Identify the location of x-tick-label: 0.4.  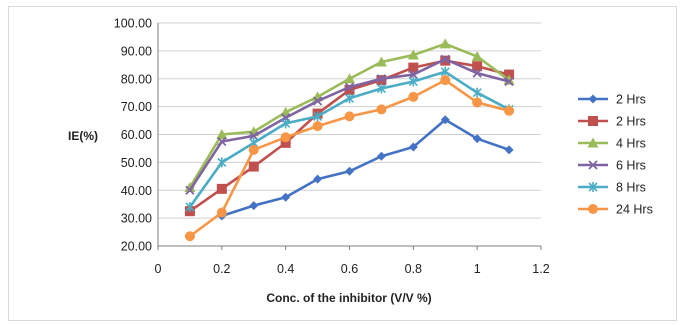
(285, 269).